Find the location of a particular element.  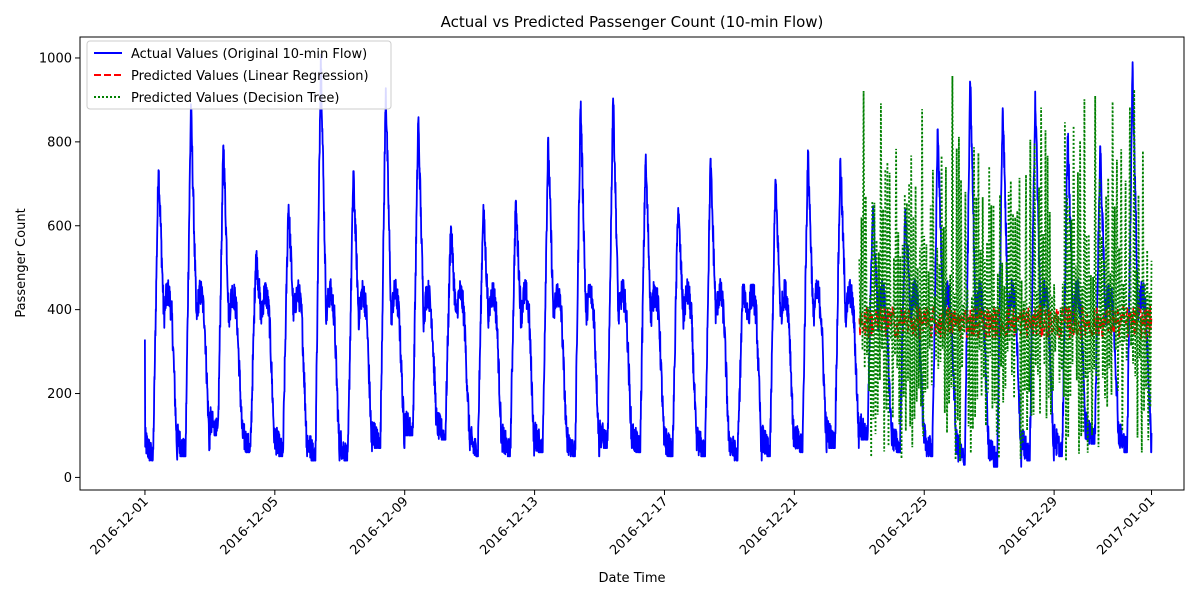

y-tick-label: 400 is located at coordinates (59, 310).